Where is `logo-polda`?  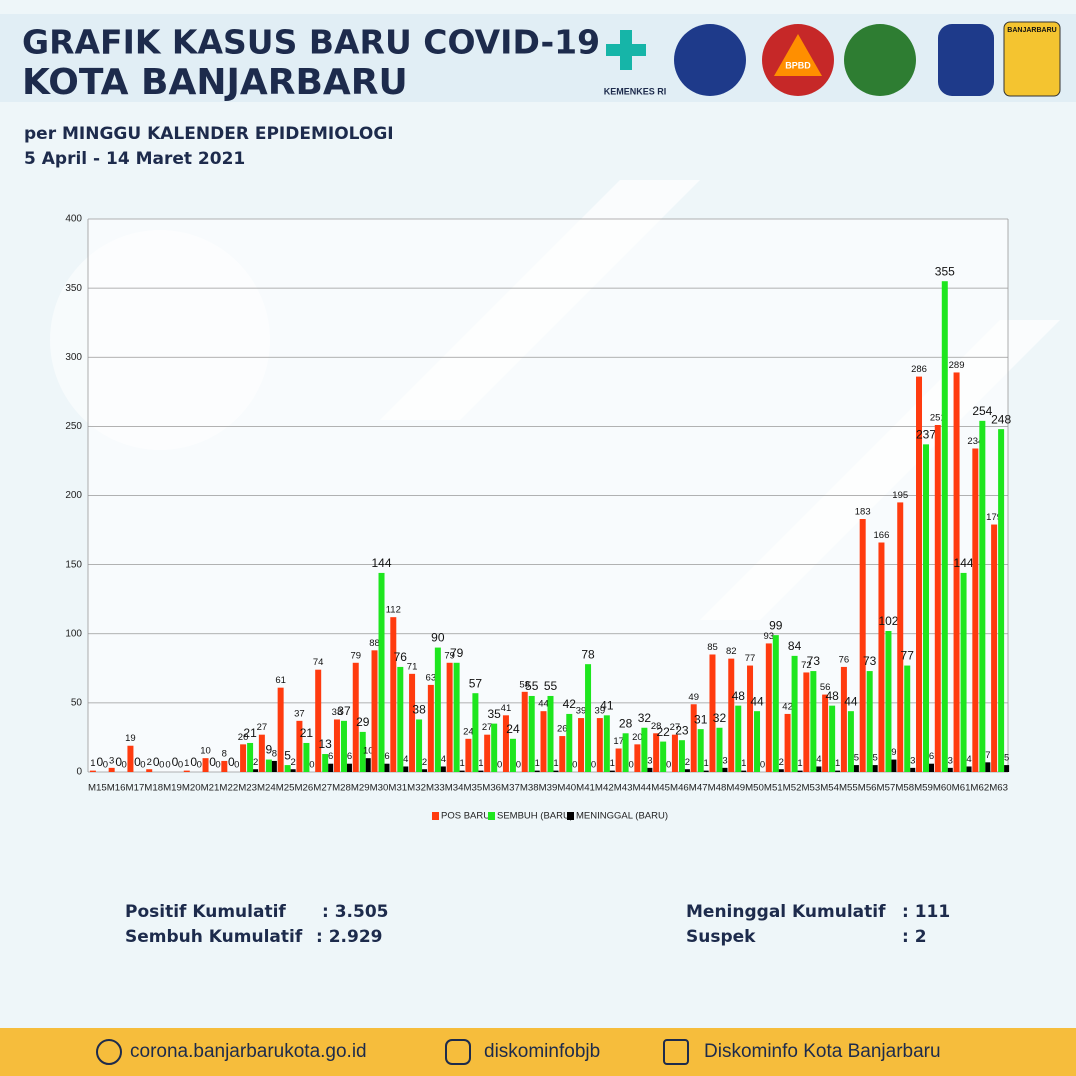 logo-polda is located at coordinates (966, 60).